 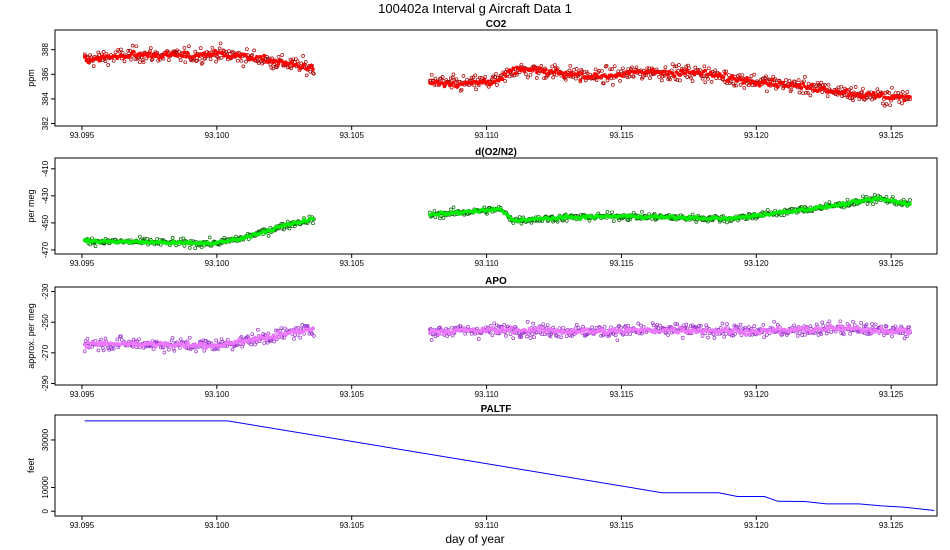 What do you see at coordinates (45, 123) in the screenshot?
I see `co2-y-tick-label: 382` at bounding box center [45, 123].